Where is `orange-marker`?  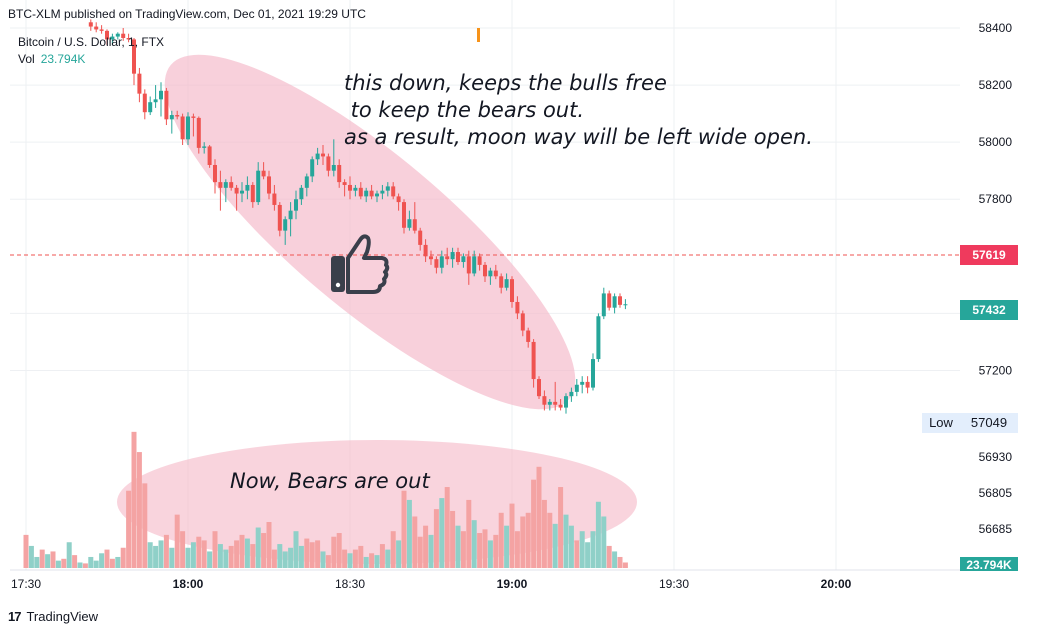
orange-marker is located at coordinates (478, 35).